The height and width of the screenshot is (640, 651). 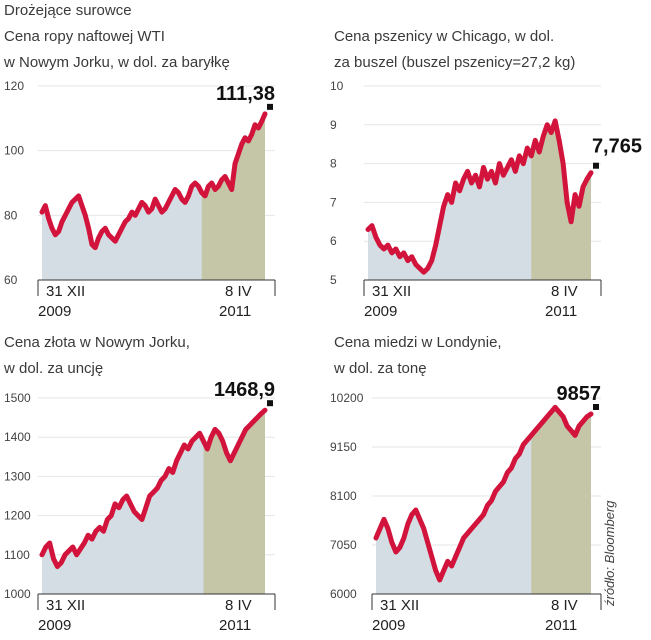 I want to click on y-tick-label: 7050, so click(x=343, y=545).